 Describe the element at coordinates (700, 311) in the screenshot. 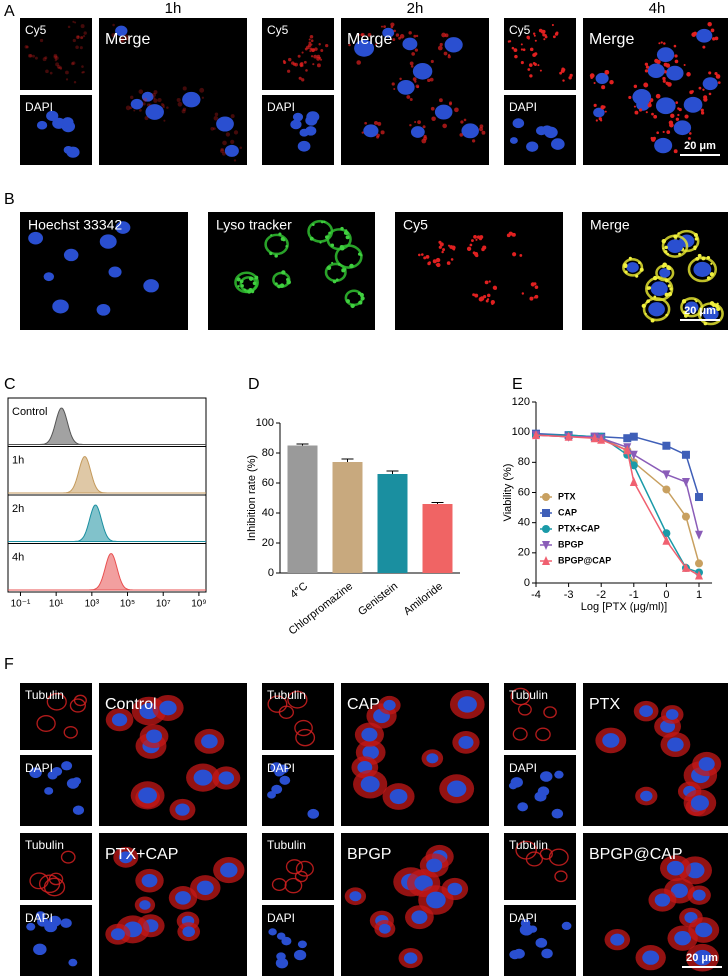

I see `scale-label: 20 μm` at that location.